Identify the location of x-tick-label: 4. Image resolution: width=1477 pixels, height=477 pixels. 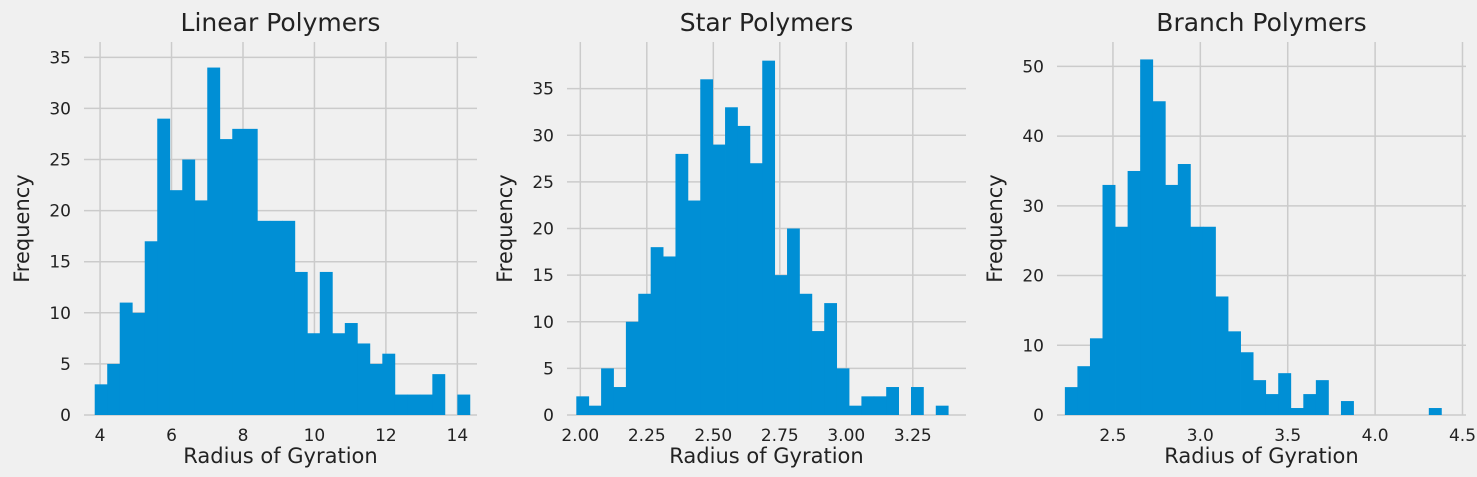
(100, 436).